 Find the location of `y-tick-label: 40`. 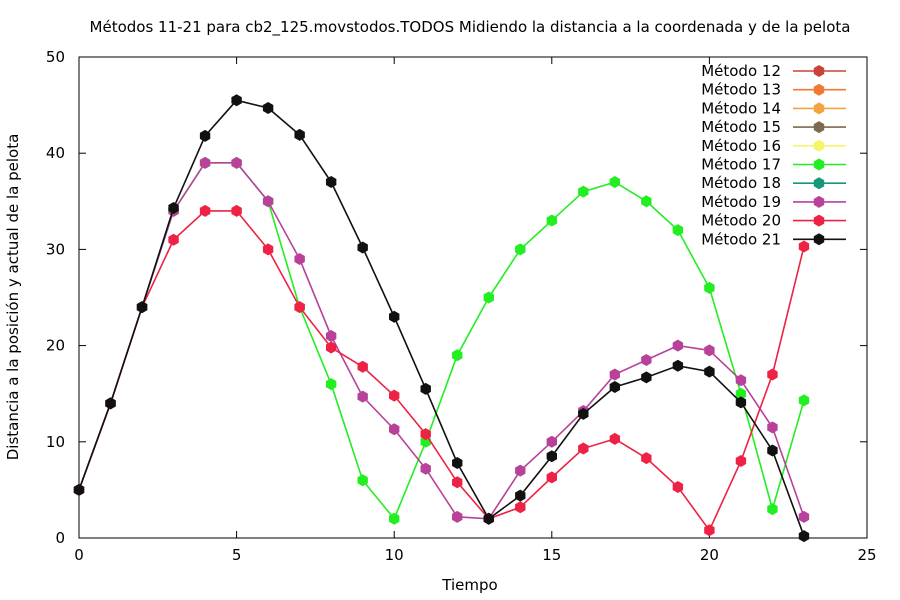

y-tick-label: 40 is located at coordinates (55, 153).